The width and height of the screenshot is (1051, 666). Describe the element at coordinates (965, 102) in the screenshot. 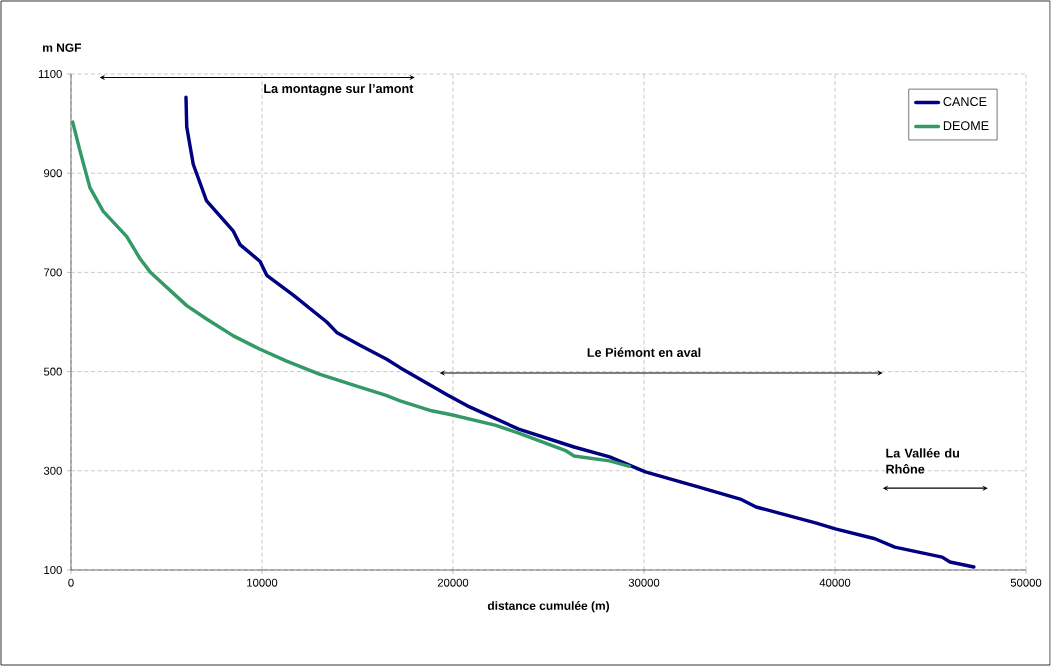

I see `legend-label: CANCE` at that location.